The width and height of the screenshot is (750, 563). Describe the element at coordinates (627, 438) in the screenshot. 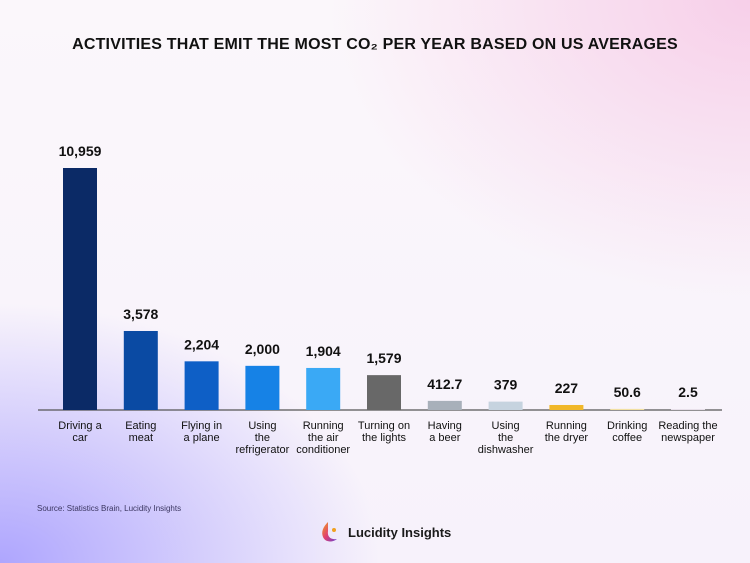

I see `category-label: coffee` at that location.